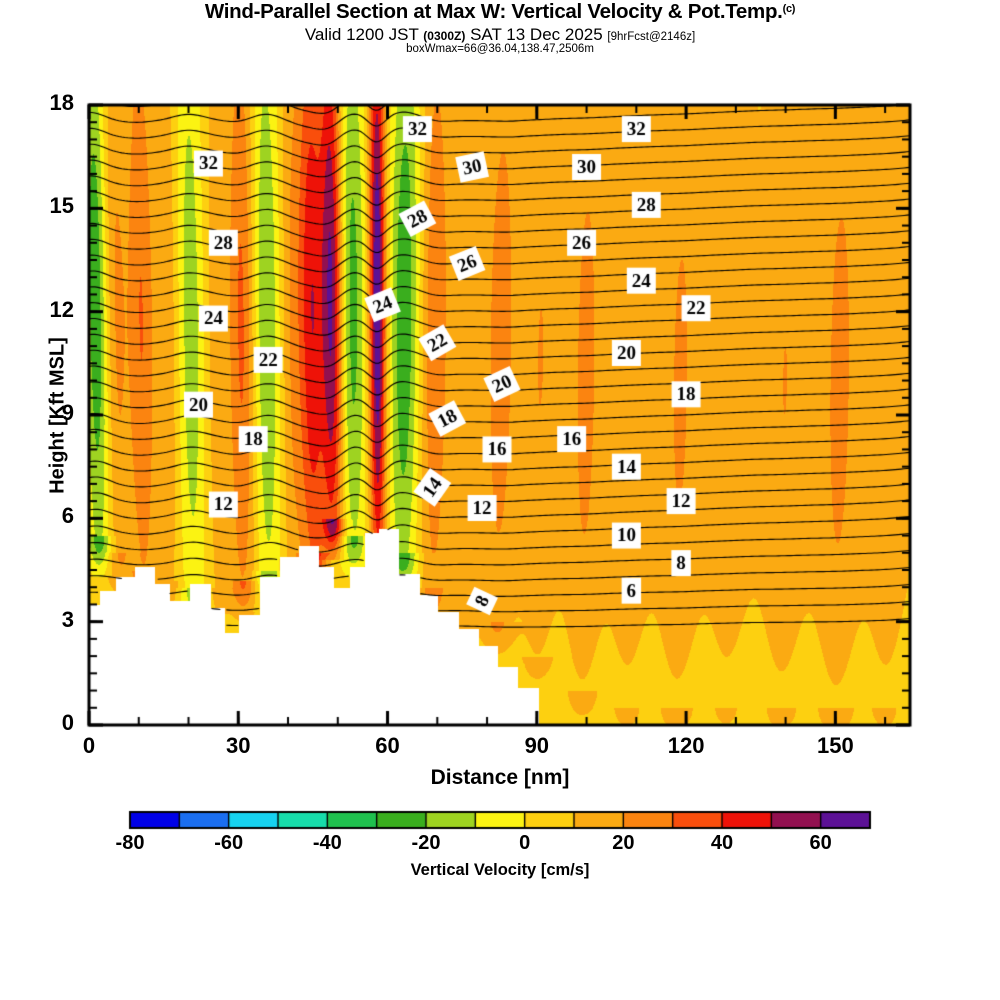  Describe the element at coordinates (229, 843) in the screenshot. I see `colorbar-tick-label: -60` at that location.